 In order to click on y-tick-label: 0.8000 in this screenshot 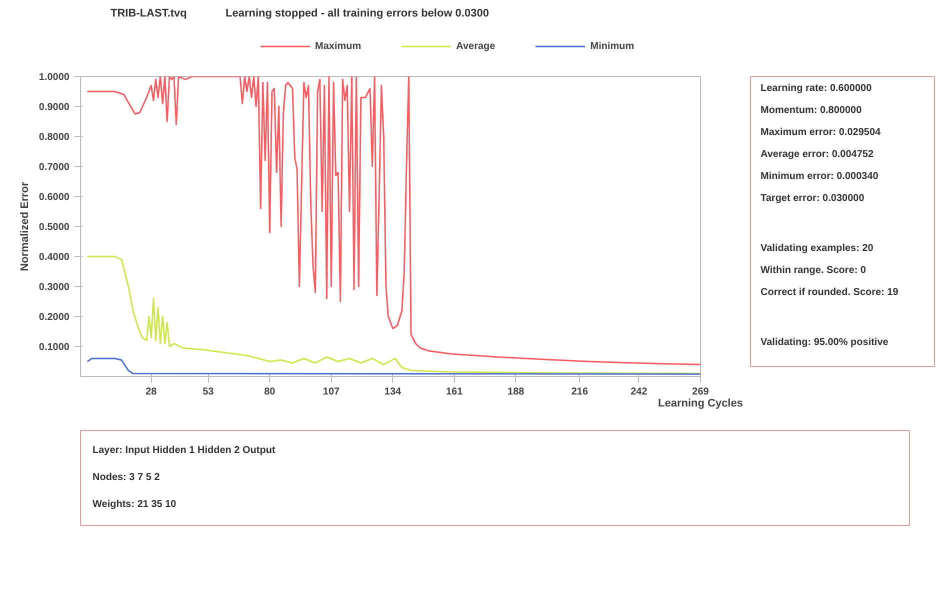, I will do `click(54, 137)`.